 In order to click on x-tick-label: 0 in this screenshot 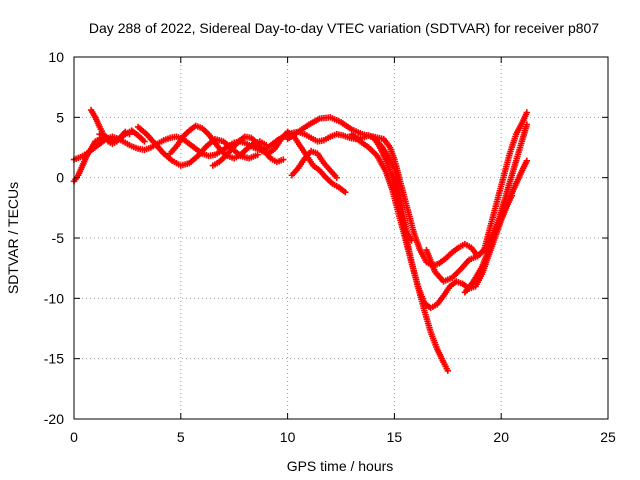, I will do `click(74, 437)`.